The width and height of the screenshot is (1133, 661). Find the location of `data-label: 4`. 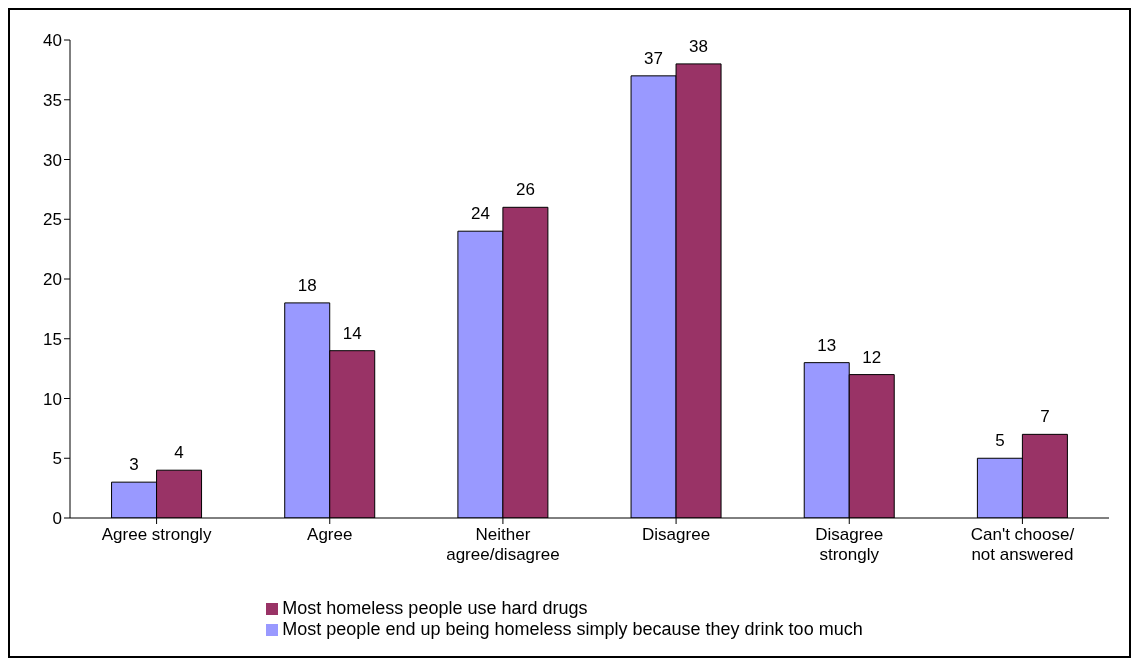

data-label: 4 is located at coordinates (179, 453).